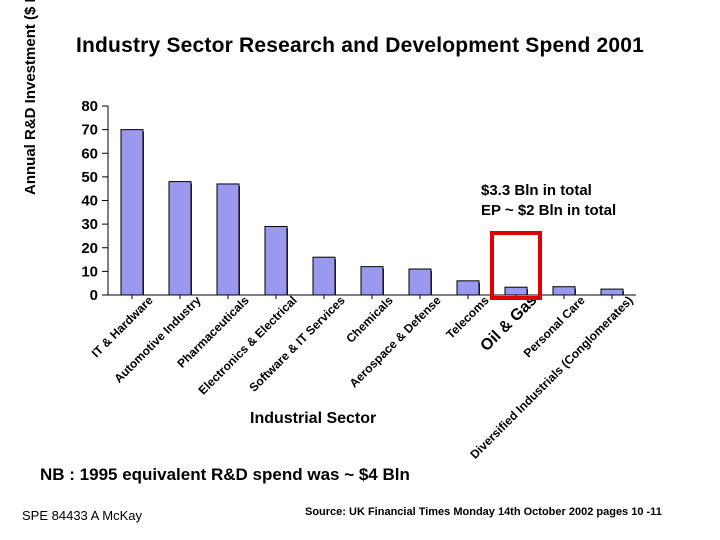  I want to click on paper-reference: SPE 84433 A McKay, so click(82, 515).